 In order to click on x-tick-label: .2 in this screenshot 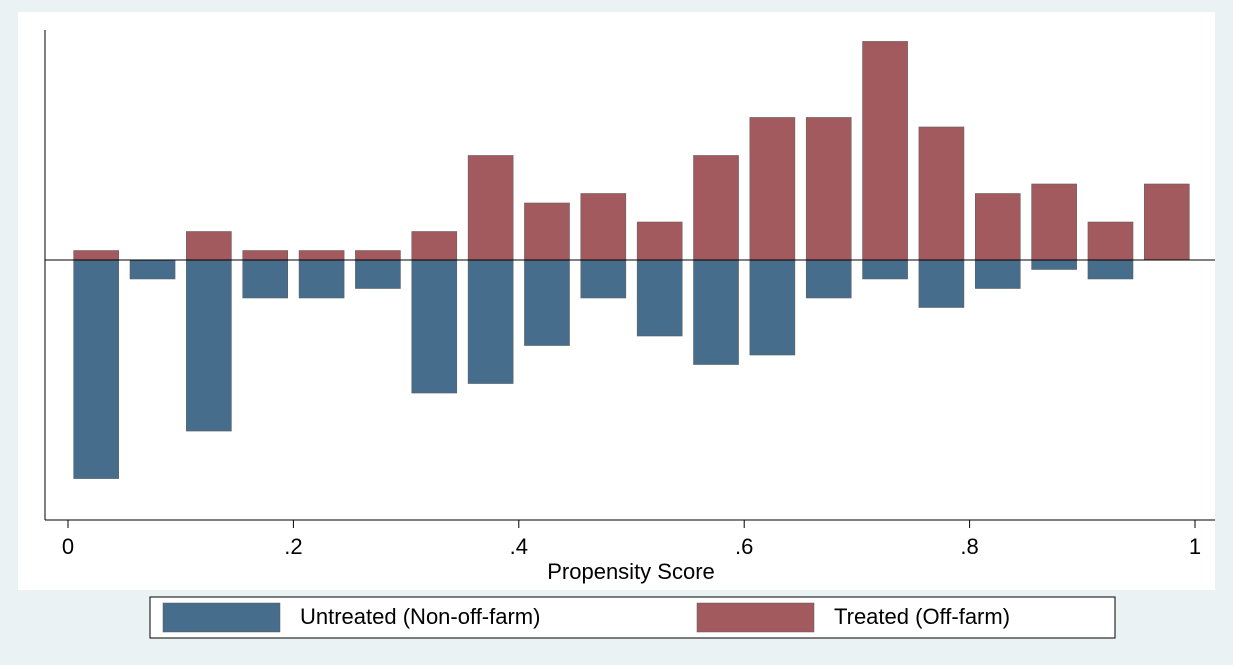, I will do `click(293, 546)`.